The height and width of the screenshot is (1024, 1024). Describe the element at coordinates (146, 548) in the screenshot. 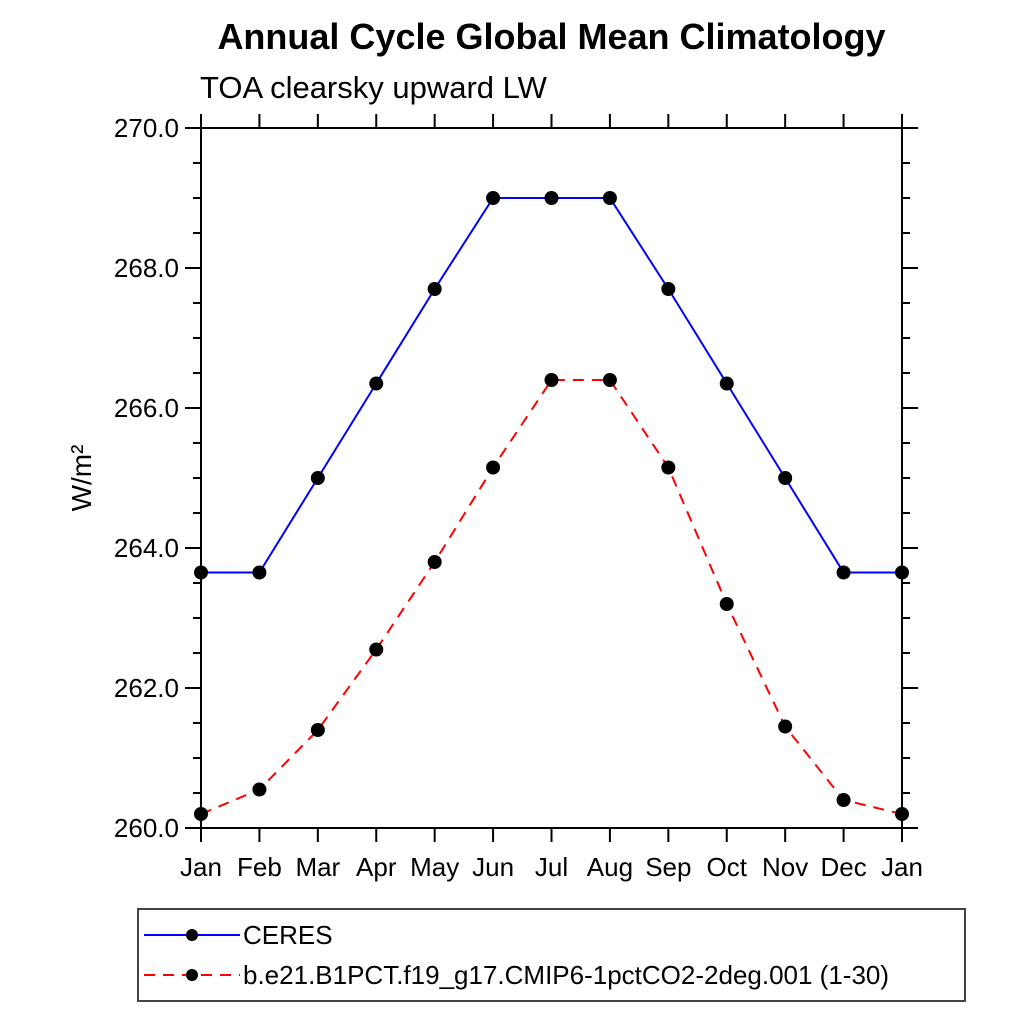

I see `svg-text: 264.0` at that location.